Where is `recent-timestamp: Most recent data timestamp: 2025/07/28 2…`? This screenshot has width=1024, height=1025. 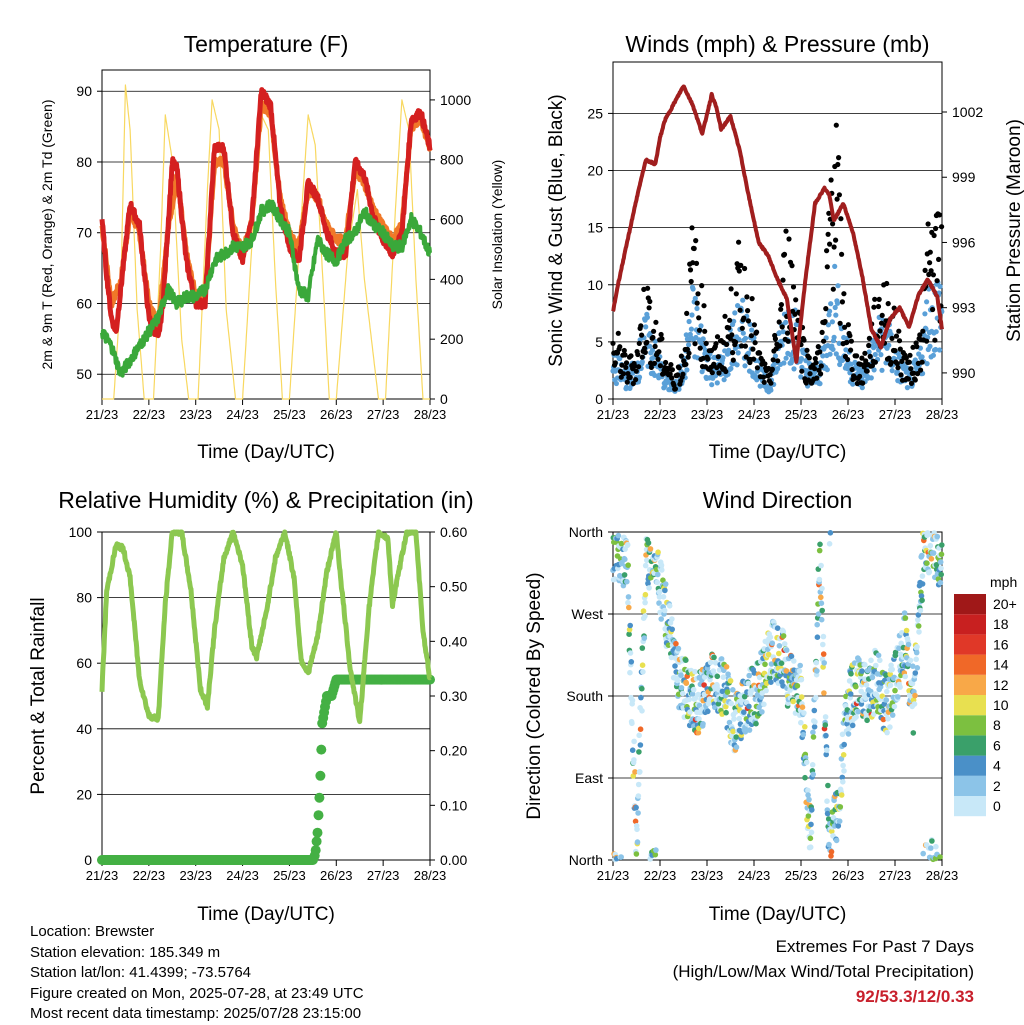 recent-timestamp: Most recent data timestamp: 2025/07/28 2… is located at coordinates (196, 1013).